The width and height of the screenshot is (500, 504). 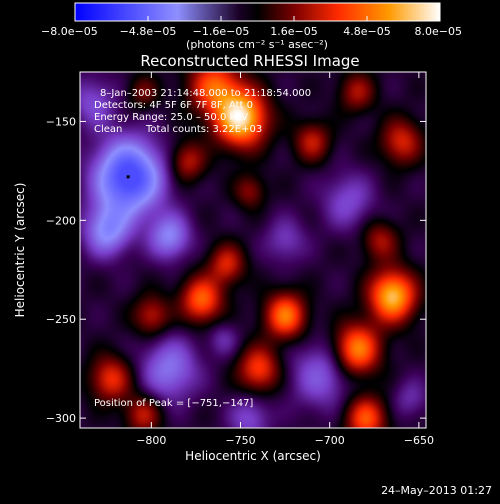 I want to click on colorbar-tick-label: 8.0e−05, so click(x=438, y=31).